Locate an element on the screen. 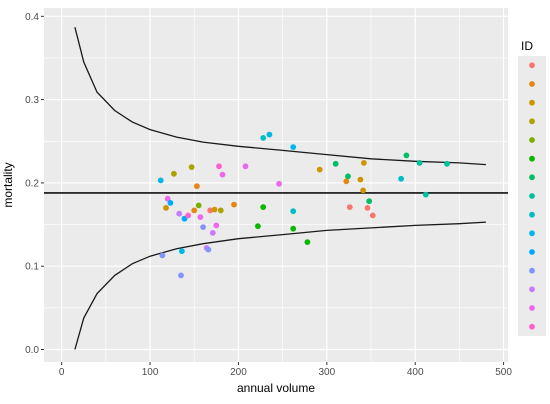  y-tick-label: 0.0 is located at coordinates (32, 350).